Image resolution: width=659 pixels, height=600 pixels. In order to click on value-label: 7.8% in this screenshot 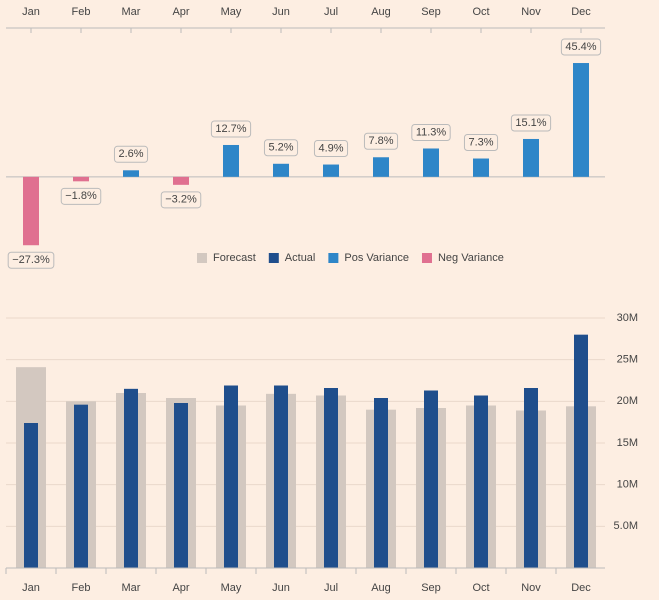, I will do `click(380, 141)`.